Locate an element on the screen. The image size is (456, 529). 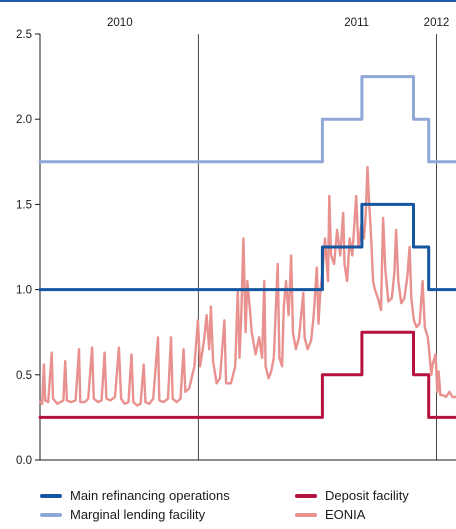
legend-label: Main refinancing operations is located at coordinates (150, 495).